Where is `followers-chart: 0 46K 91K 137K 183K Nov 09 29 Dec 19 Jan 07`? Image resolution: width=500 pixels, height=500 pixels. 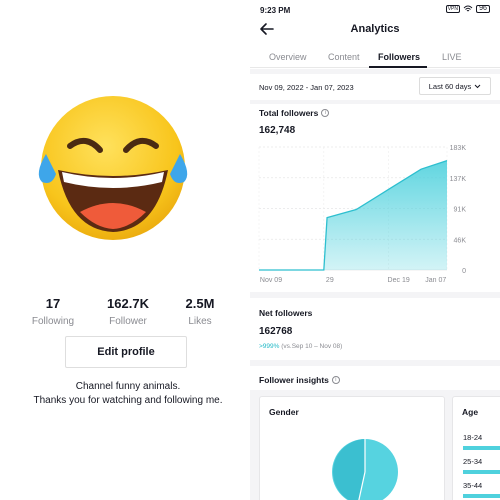 followers-chart: 0 46K 91K 137K 183K Nov 09 29 Dec 19 Jan 07 is located at coordinates (362, 214).